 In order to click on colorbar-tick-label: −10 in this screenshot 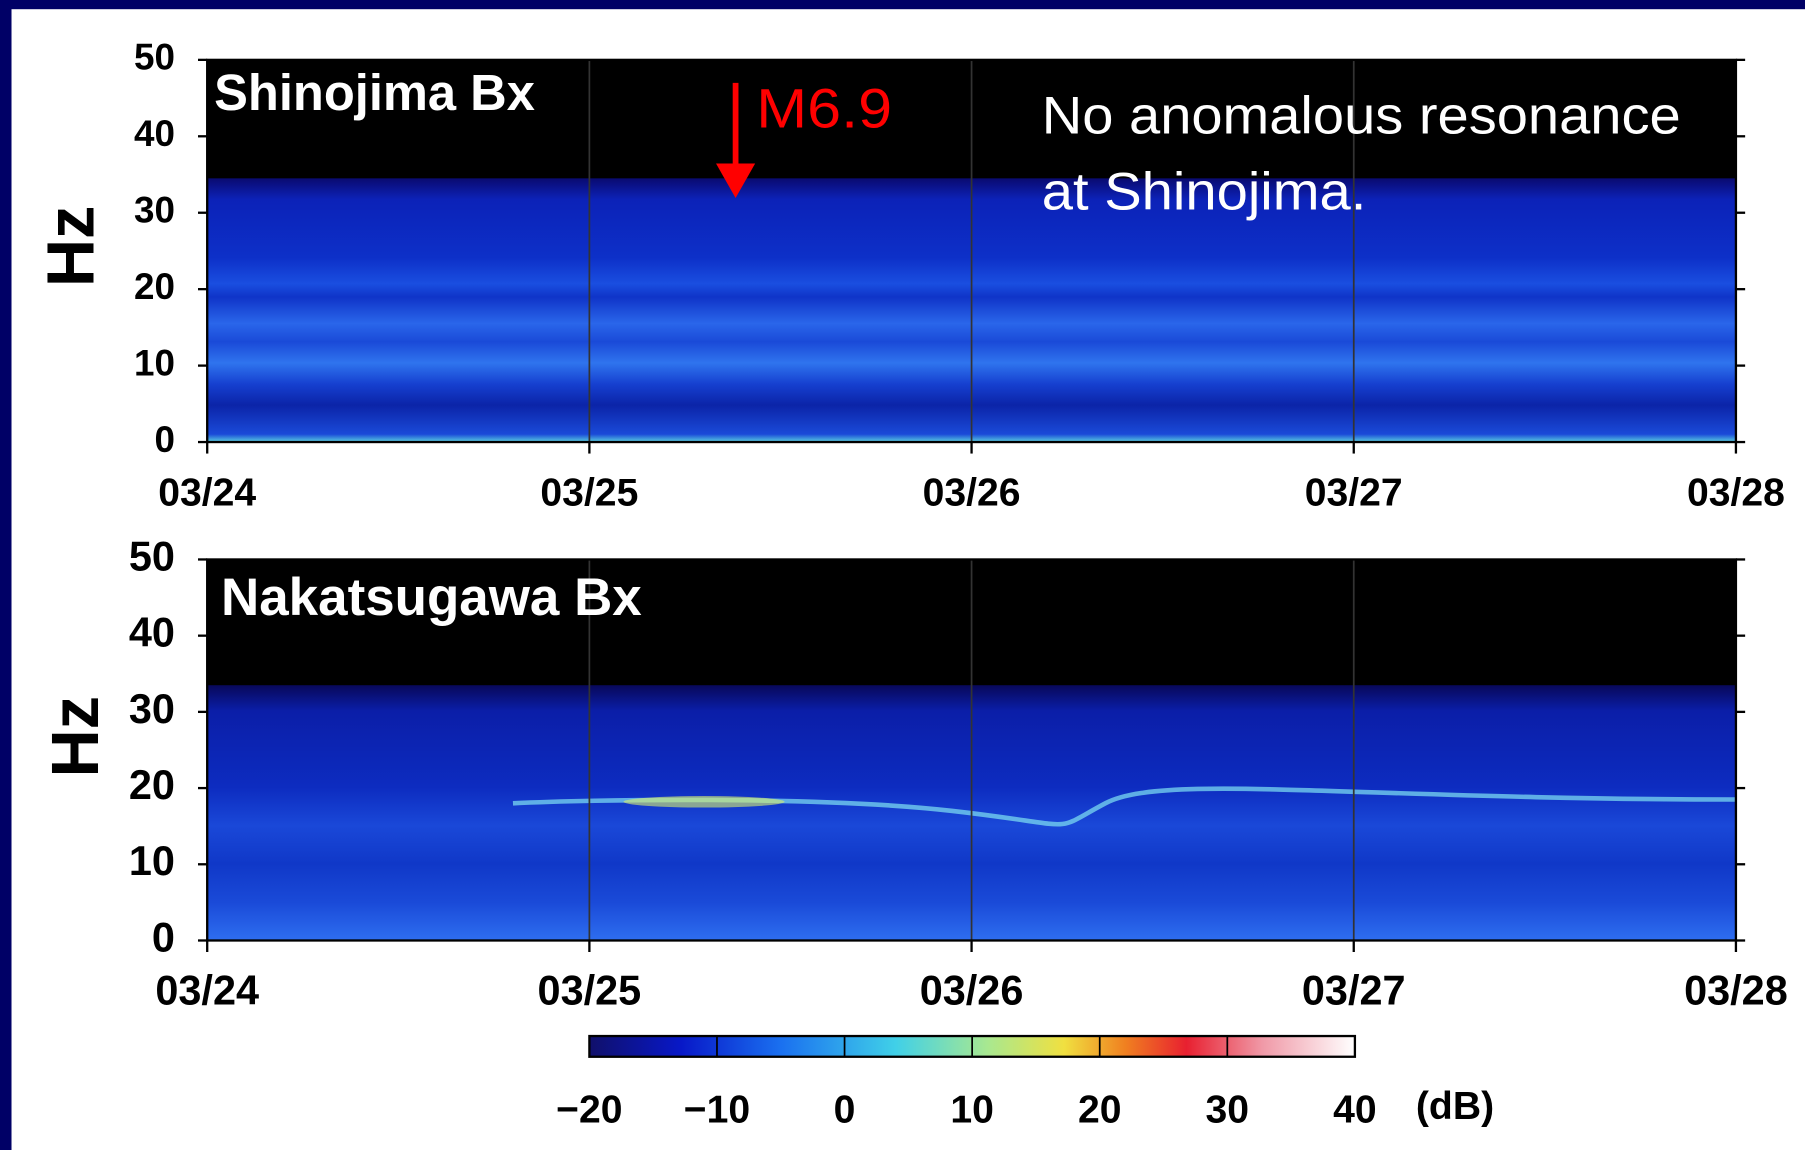, I will do `click(717, 1109)`.